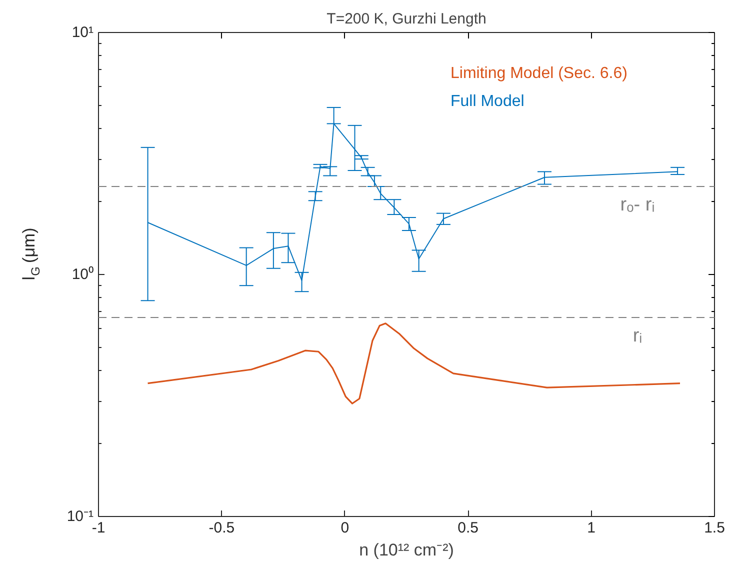 The width and height of the screenshot is (732, 588). Describe the element at coordinates (637, 336) in the screenshot. I see `ref-line-label: rᵢ` at that location.